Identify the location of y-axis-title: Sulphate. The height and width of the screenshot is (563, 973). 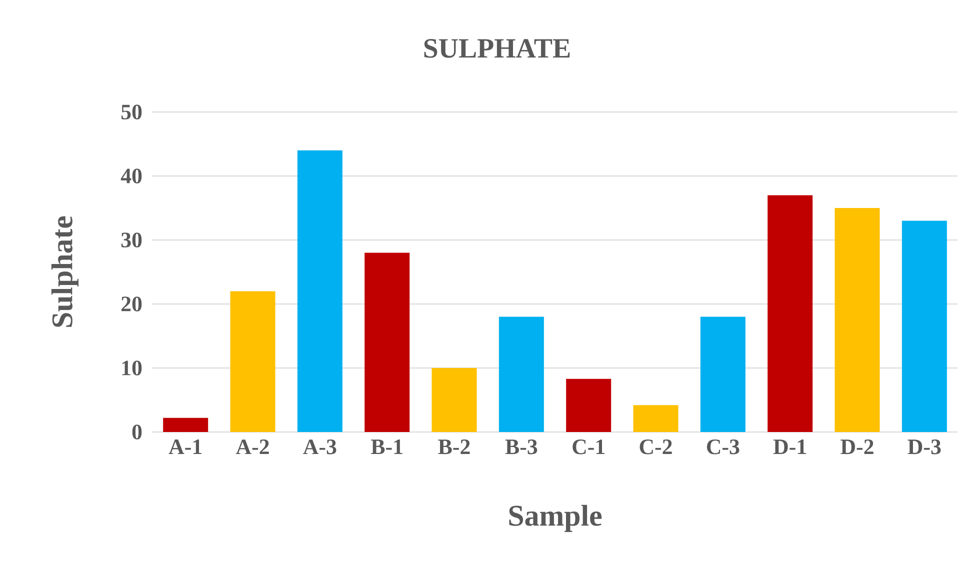
(64, 271).